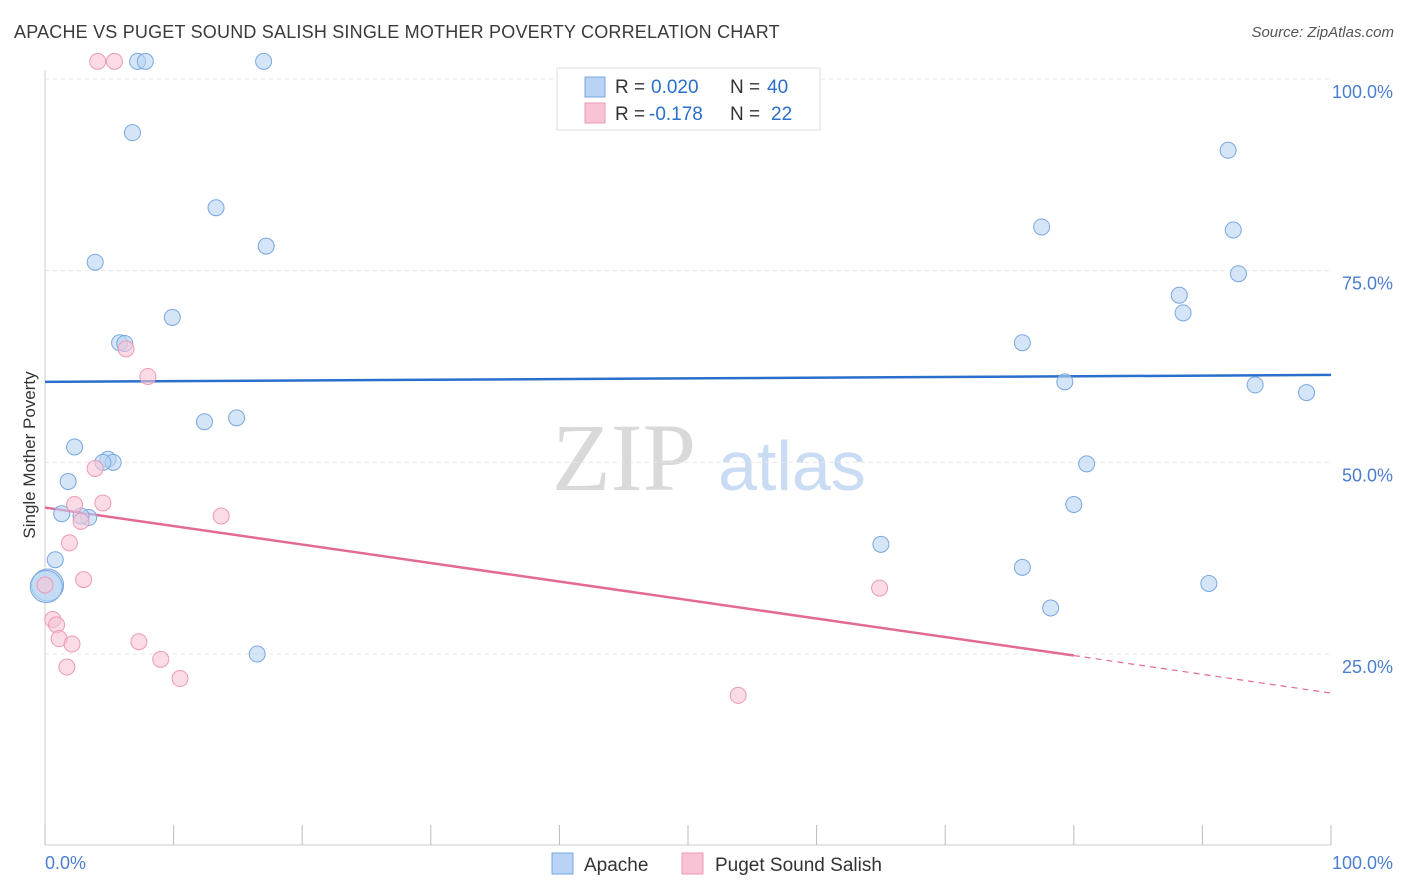  What do you see at coordinates (562, 863) in the screenshot?
I see `bottom-legend-swatch-apache` at bounding box center [562, 863].